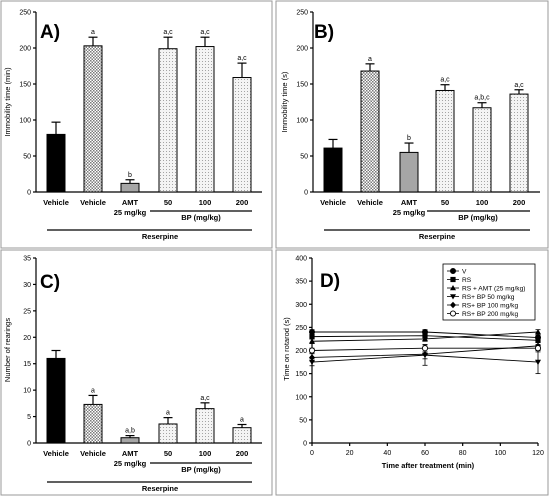 This screenshot has width=550, height=497. I want to click on chart-a-significance-label: a, so click(93, 32).